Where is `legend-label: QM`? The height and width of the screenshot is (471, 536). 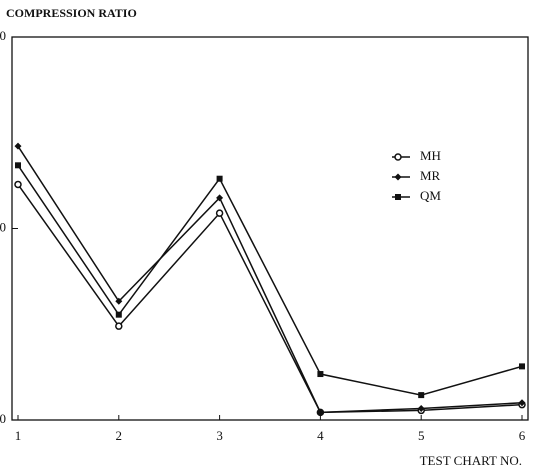 legend-label: QM is located at coordinates (430, 195).